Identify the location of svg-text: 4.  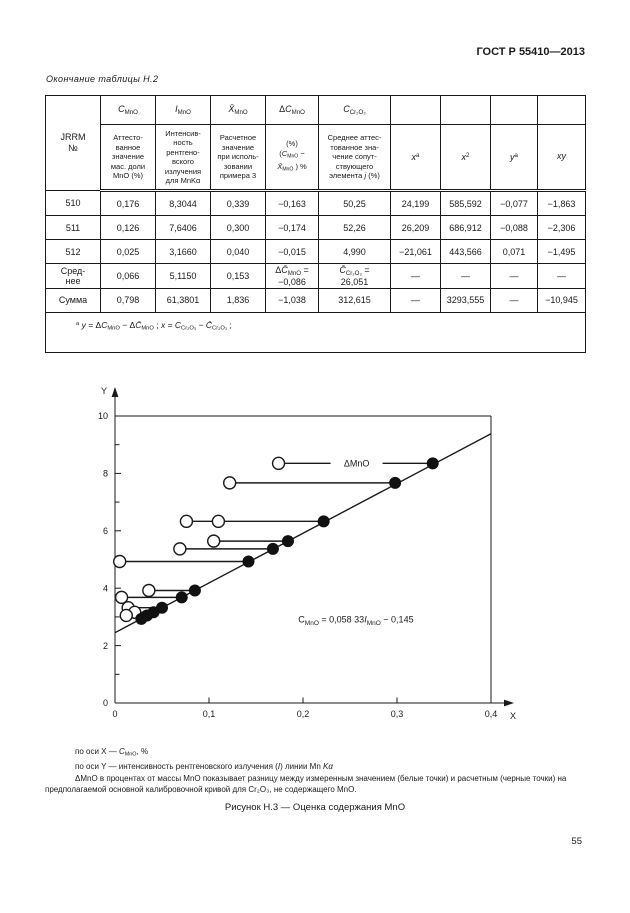
(105, 588).